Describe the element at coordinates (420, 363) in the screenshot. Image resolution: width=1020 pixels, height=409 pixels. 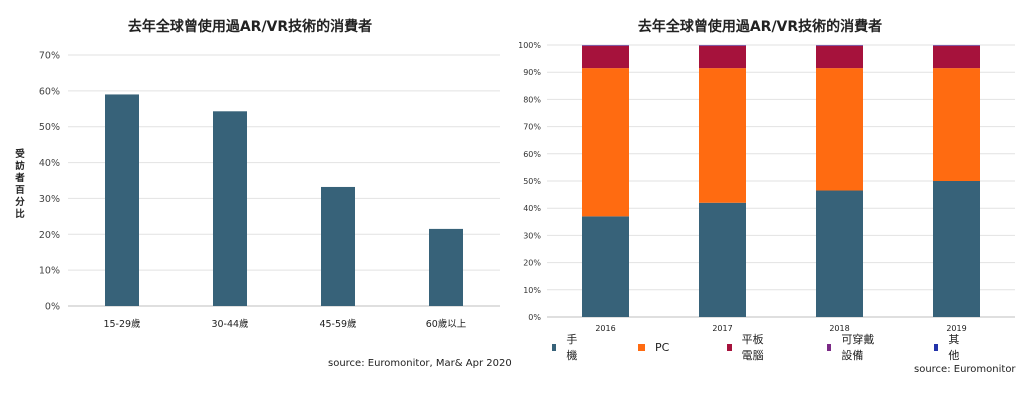
I see `source-note: source: Euromonitor, Mar& Apr 2020` at that location.